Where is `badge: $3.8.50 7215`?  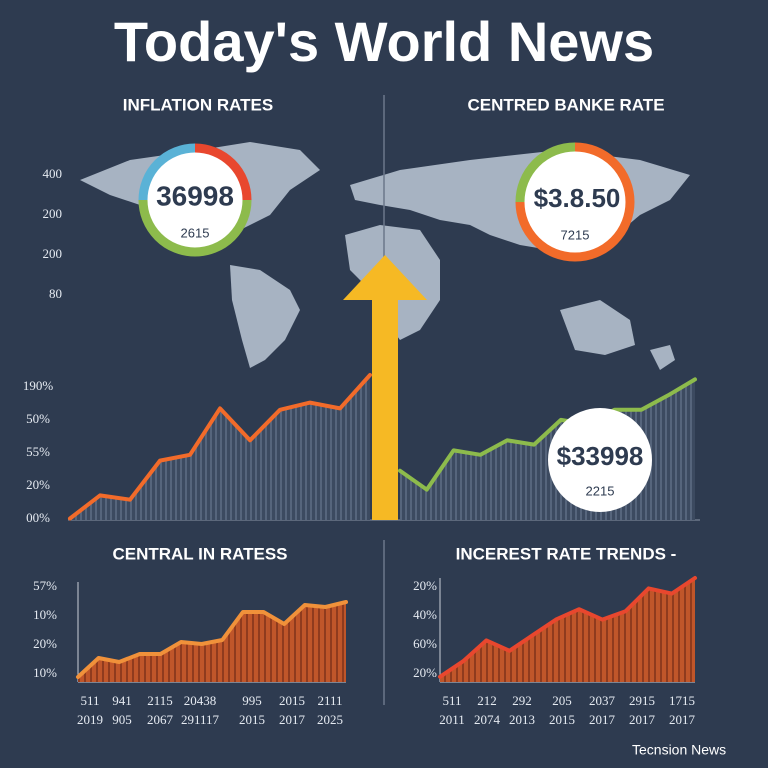
badge: $3.8.50 7215 is located at coordinates (575, 202).